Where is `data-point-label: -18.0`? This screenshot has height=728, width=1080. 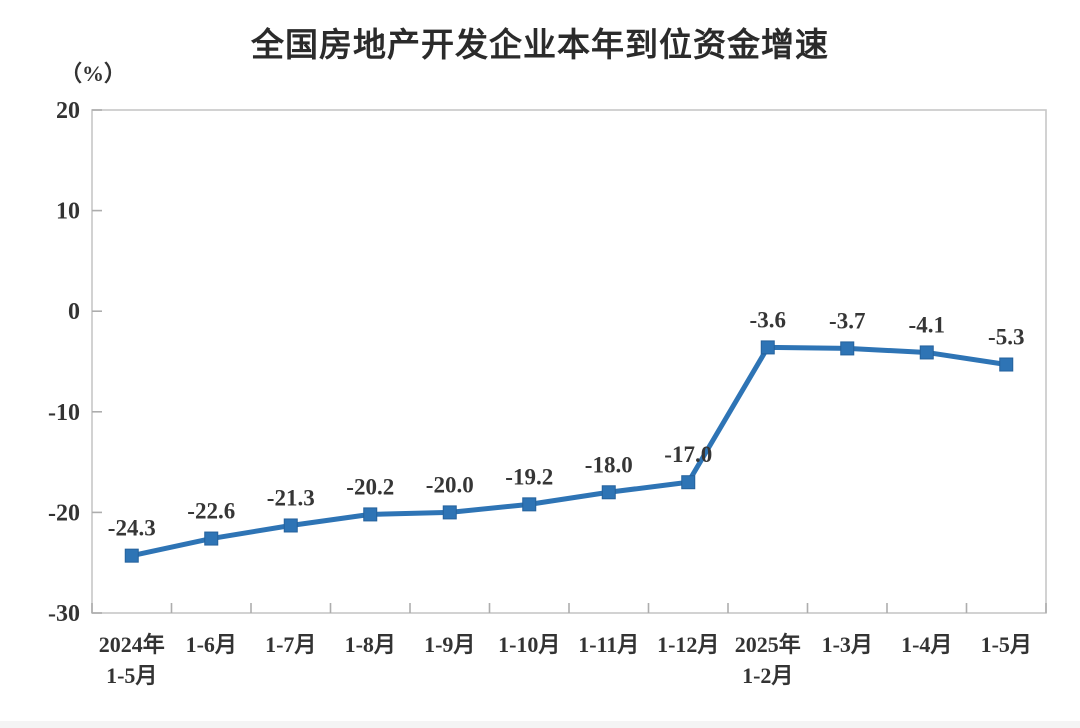
data-point-label: -18.0 is located at coordinates (609, 464).